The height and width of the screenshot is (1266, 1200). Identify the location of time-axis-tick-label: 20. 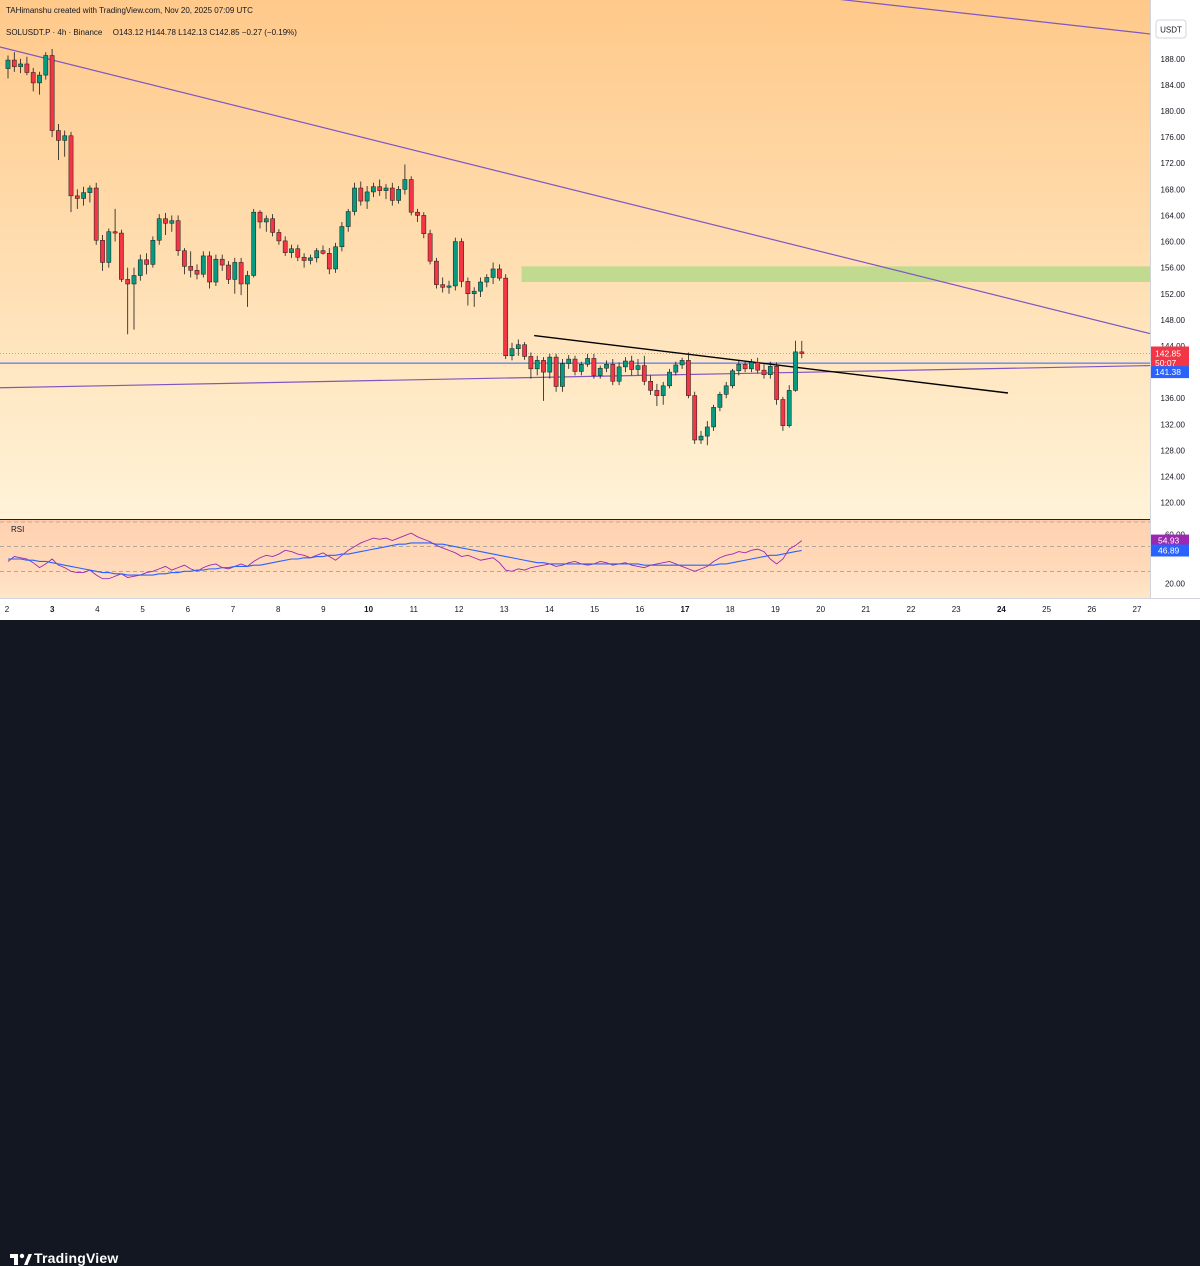
(820, 609).